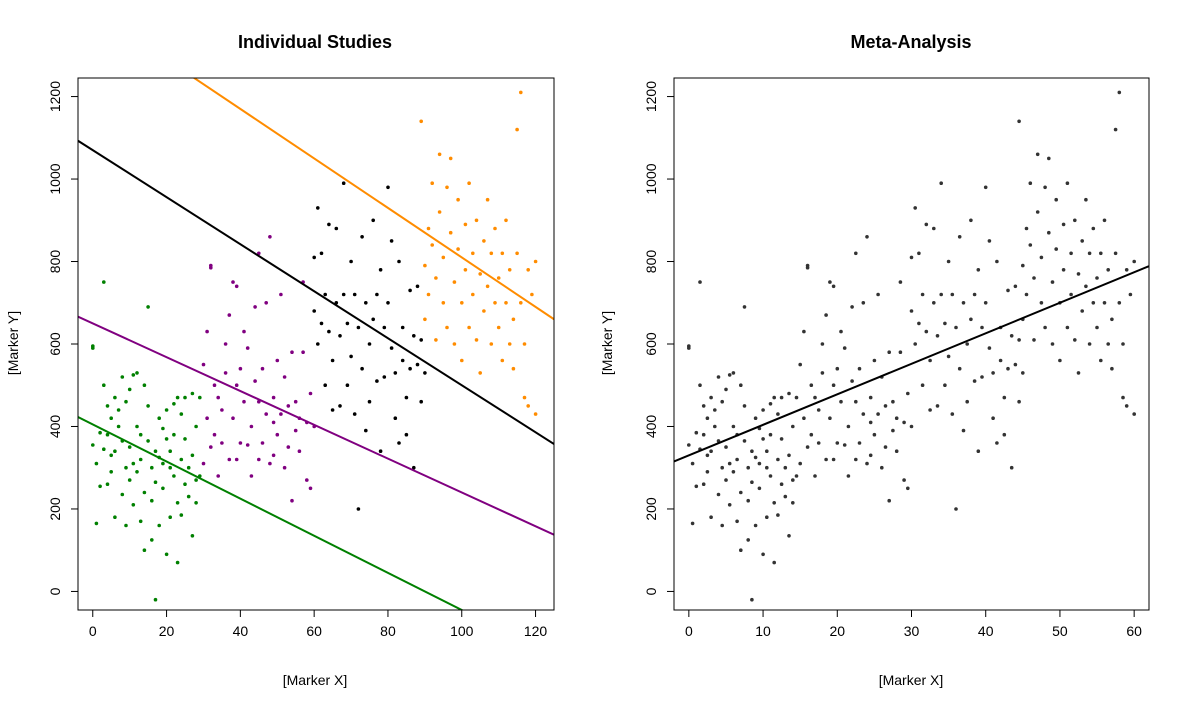 Image resolution: width=1190 pixels, height=709 pixels. Describe the element at coordinates (910, 42) in the screenshot. I see `chart-title: Meta-Analysis` at that location.